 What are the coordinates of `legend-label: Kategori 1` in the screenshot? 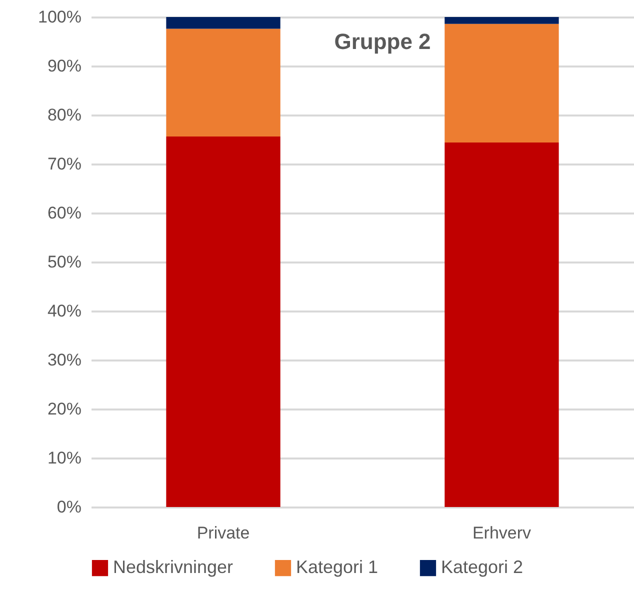 It's located at (337, 567).